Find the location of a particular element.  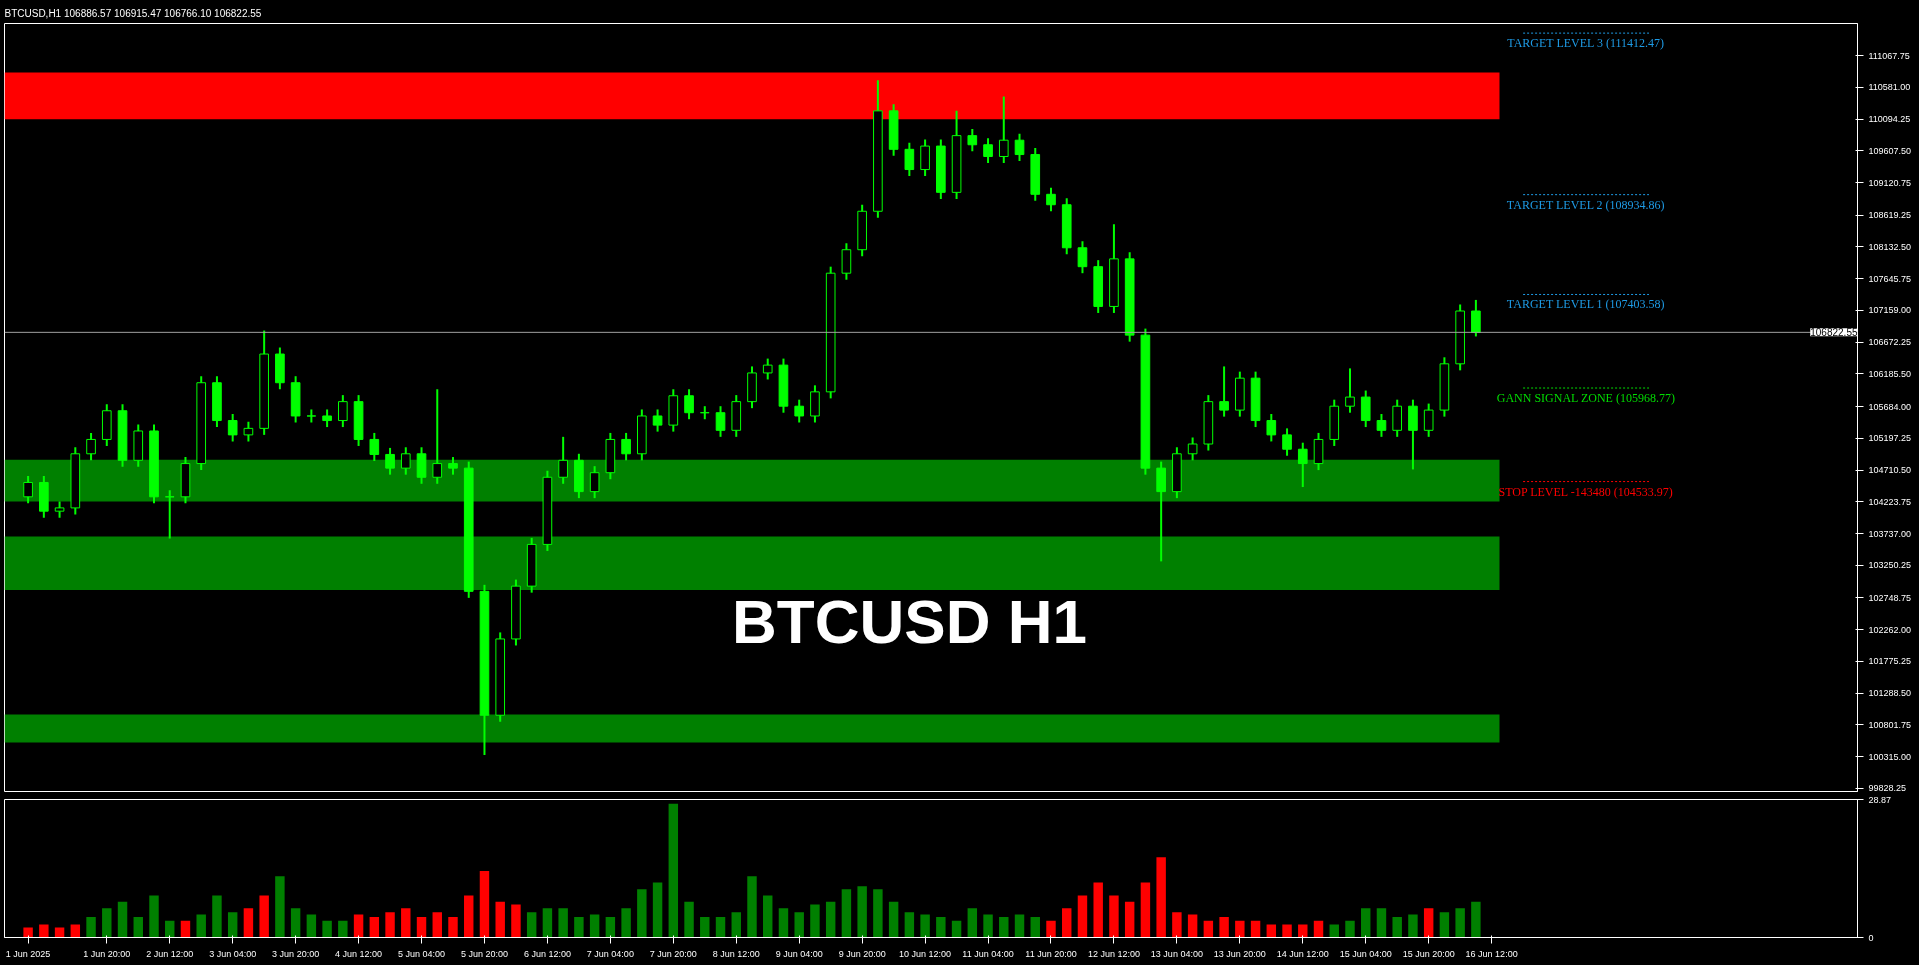

ref-line-label: TARGET LEVEL 3 (111412.47) is located at coordinates (1586, 43).